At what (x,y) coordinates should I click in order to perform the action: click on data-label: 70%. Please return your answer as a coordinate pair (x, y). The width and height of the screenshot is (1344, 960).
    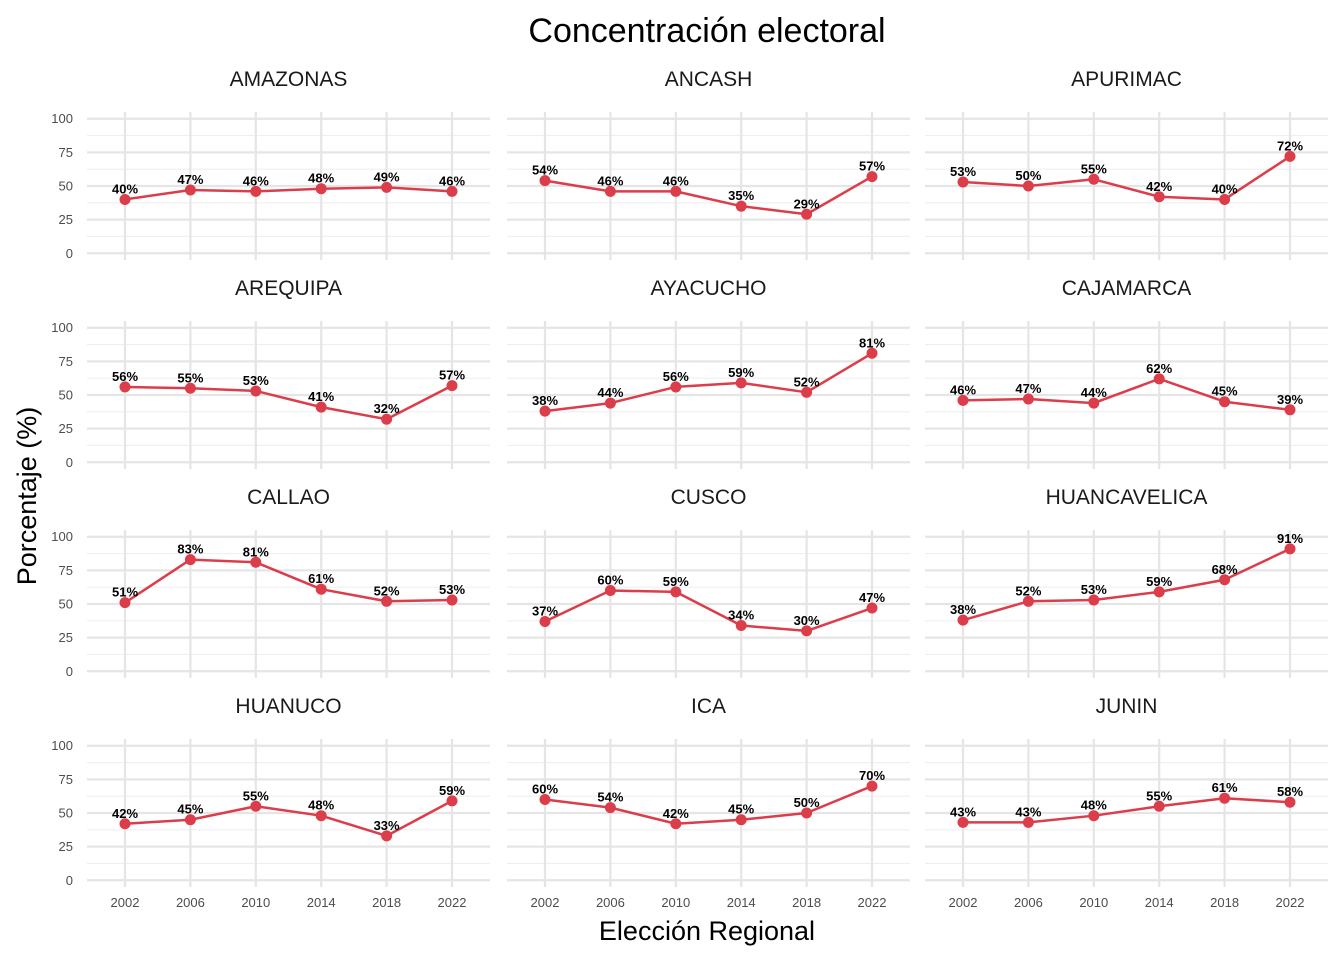
    Looking at the image, I should click on (872, 775).